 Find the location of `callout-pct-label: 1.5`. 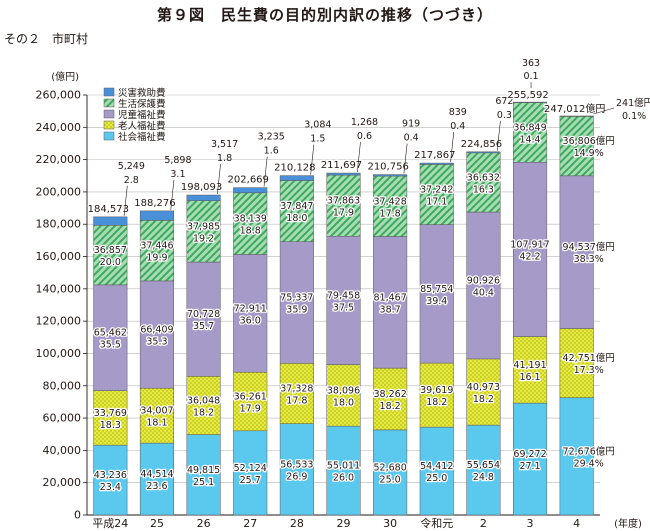

callout-pct-label: 1.5 is located at coordinates (317, 139).